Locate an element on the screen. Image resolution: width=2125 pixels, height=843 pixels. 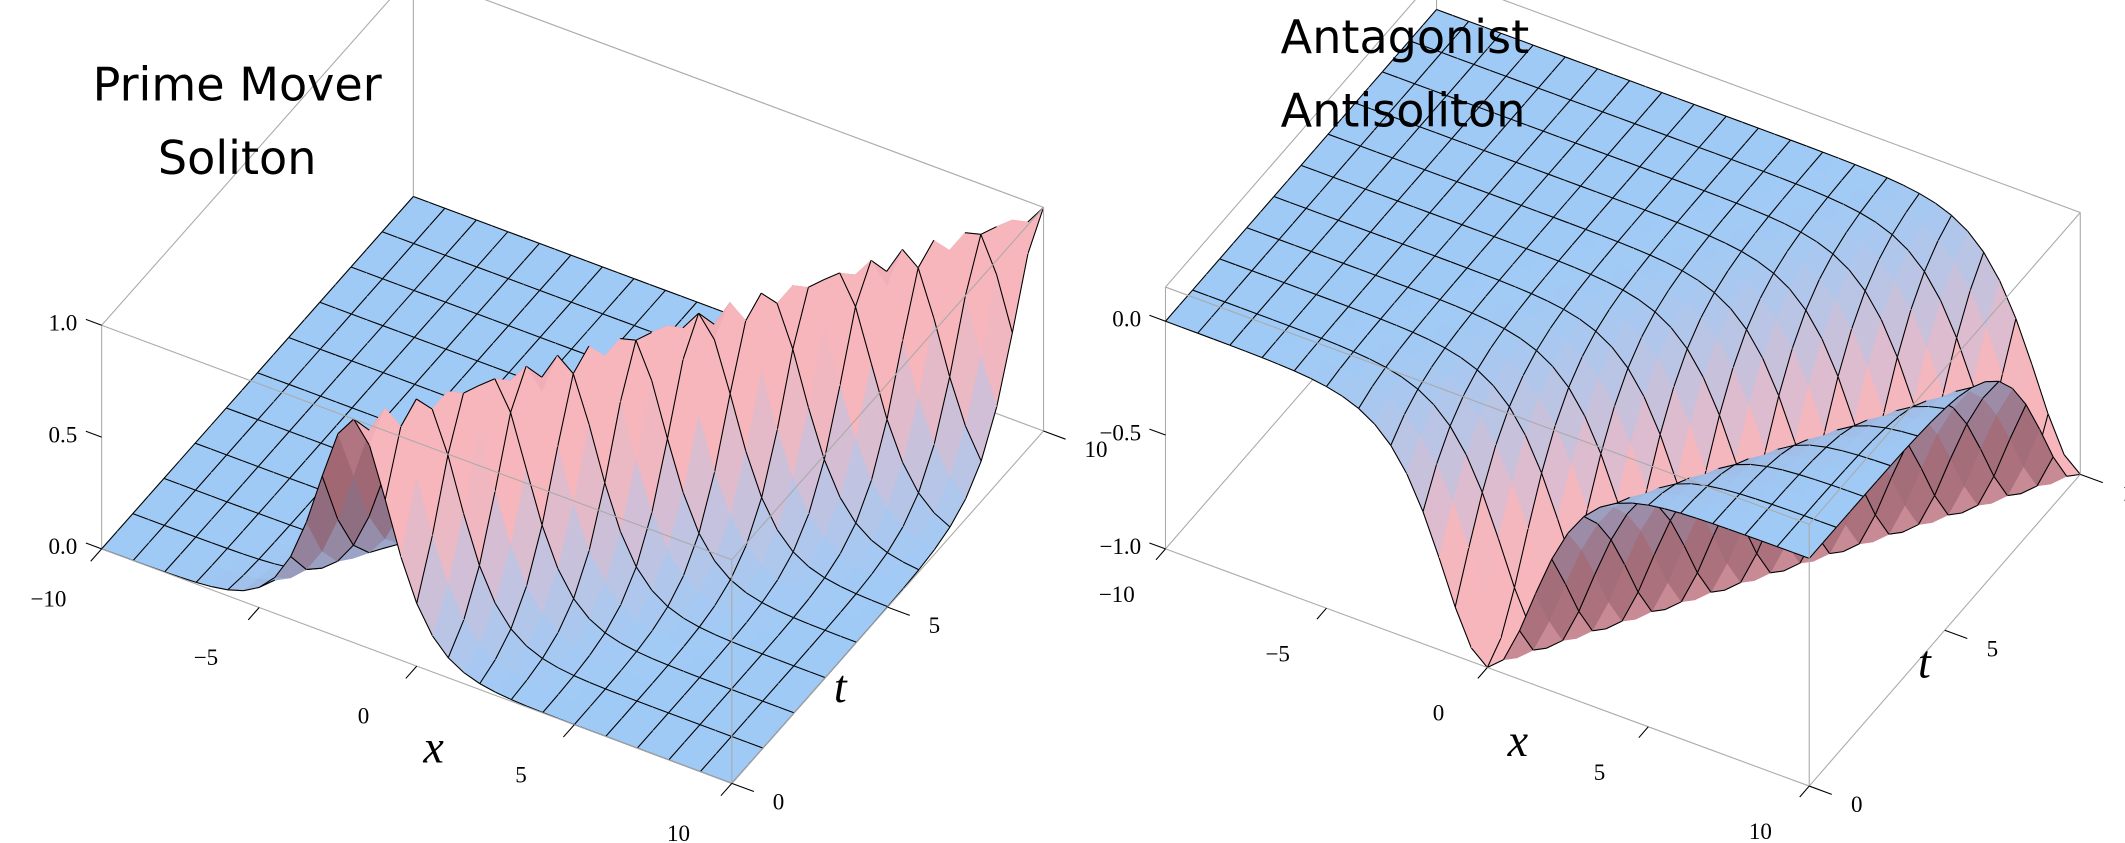
z-tick-label: −0.5 is located at coordinates (1120, 432).